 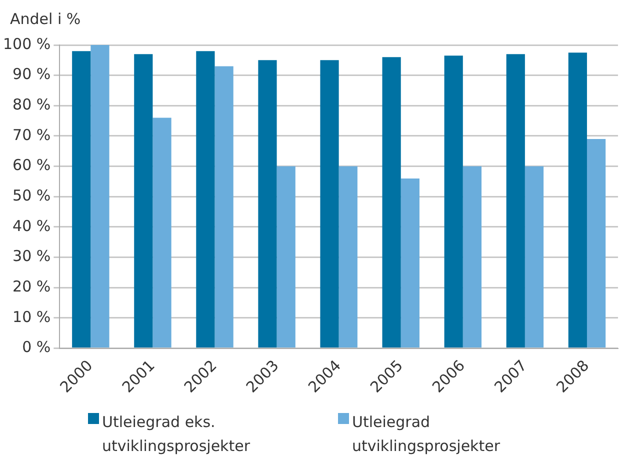 I want to click on y-tick-label: 100 %, so click(x=26, y=43).